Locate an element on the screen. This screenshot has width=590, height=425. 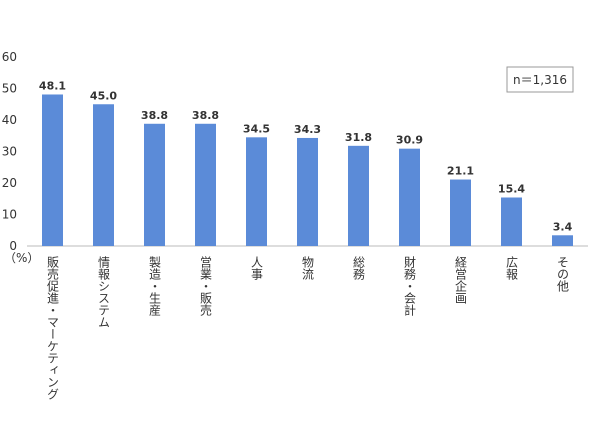
annotation-box is located at coordinates (540, 79).